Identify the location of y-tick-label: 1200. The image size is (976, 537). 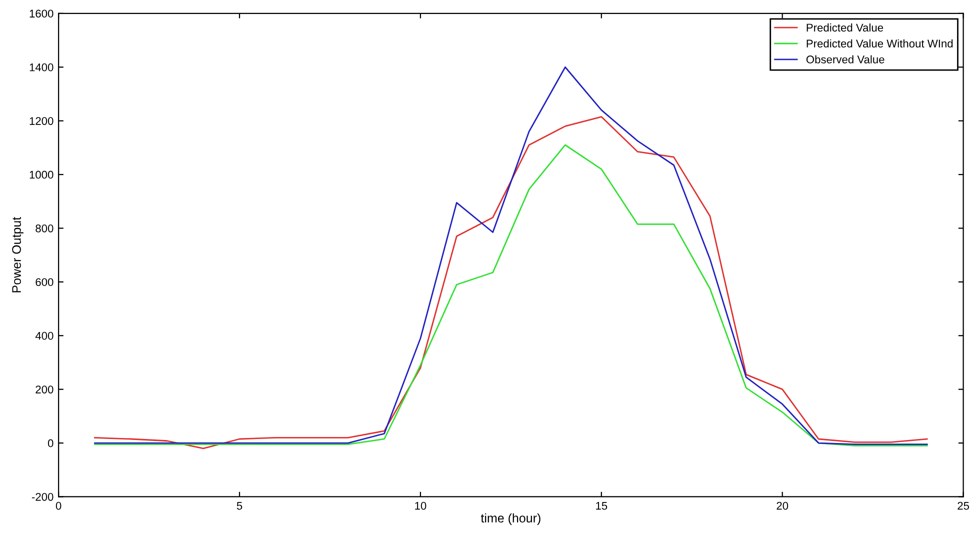
(42, 121).